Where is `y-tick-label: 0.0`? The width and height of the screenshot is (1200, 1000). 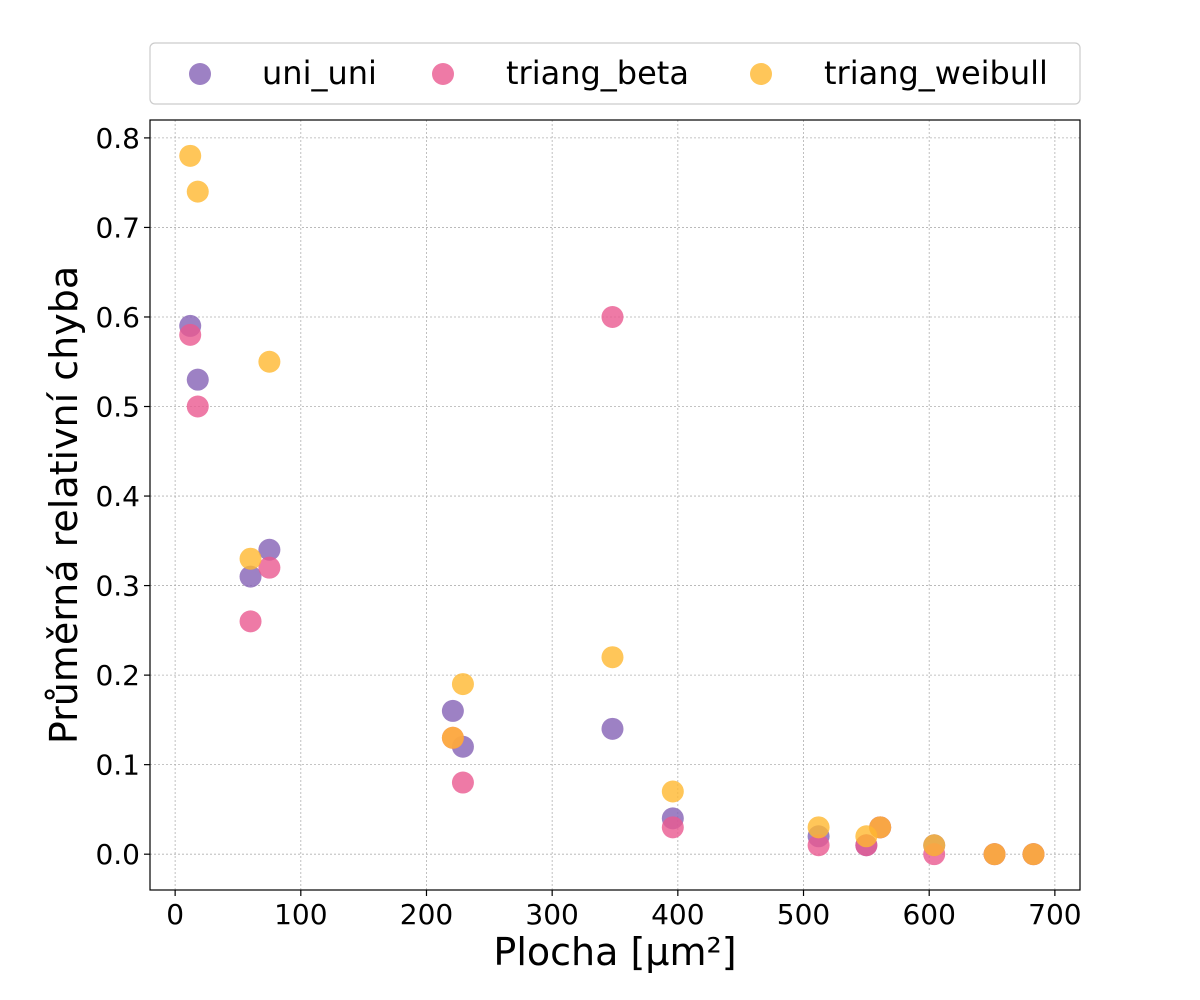 y-tick-label: 0.0 is located at coordinates (117, 854).